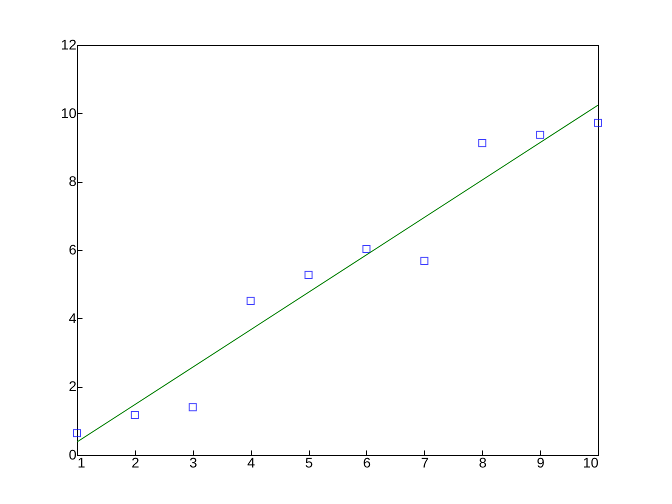 This screenshot has width=672, height=504. What do you see at coordinates (82, 462) in the screenshot?
I see `x-tick-label: 1` at bounding box center [82, 462].